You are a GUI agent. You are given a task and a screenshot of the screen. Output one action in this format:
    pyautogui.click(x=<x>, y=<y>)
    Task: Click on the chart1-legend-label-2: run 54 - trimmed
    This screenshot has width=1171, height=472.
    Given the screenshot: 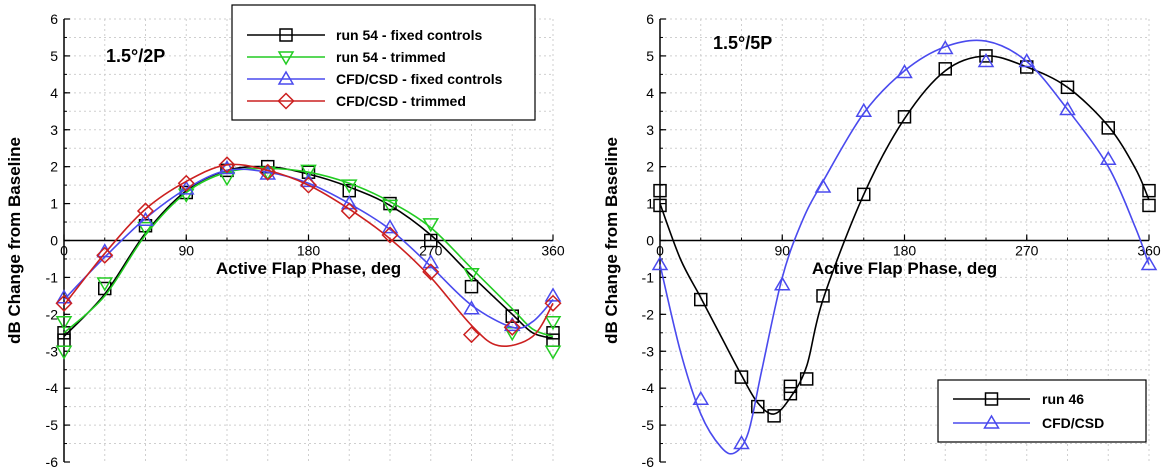 What is the action you would take?
    pyautogui.click(x=391, y=57)
    